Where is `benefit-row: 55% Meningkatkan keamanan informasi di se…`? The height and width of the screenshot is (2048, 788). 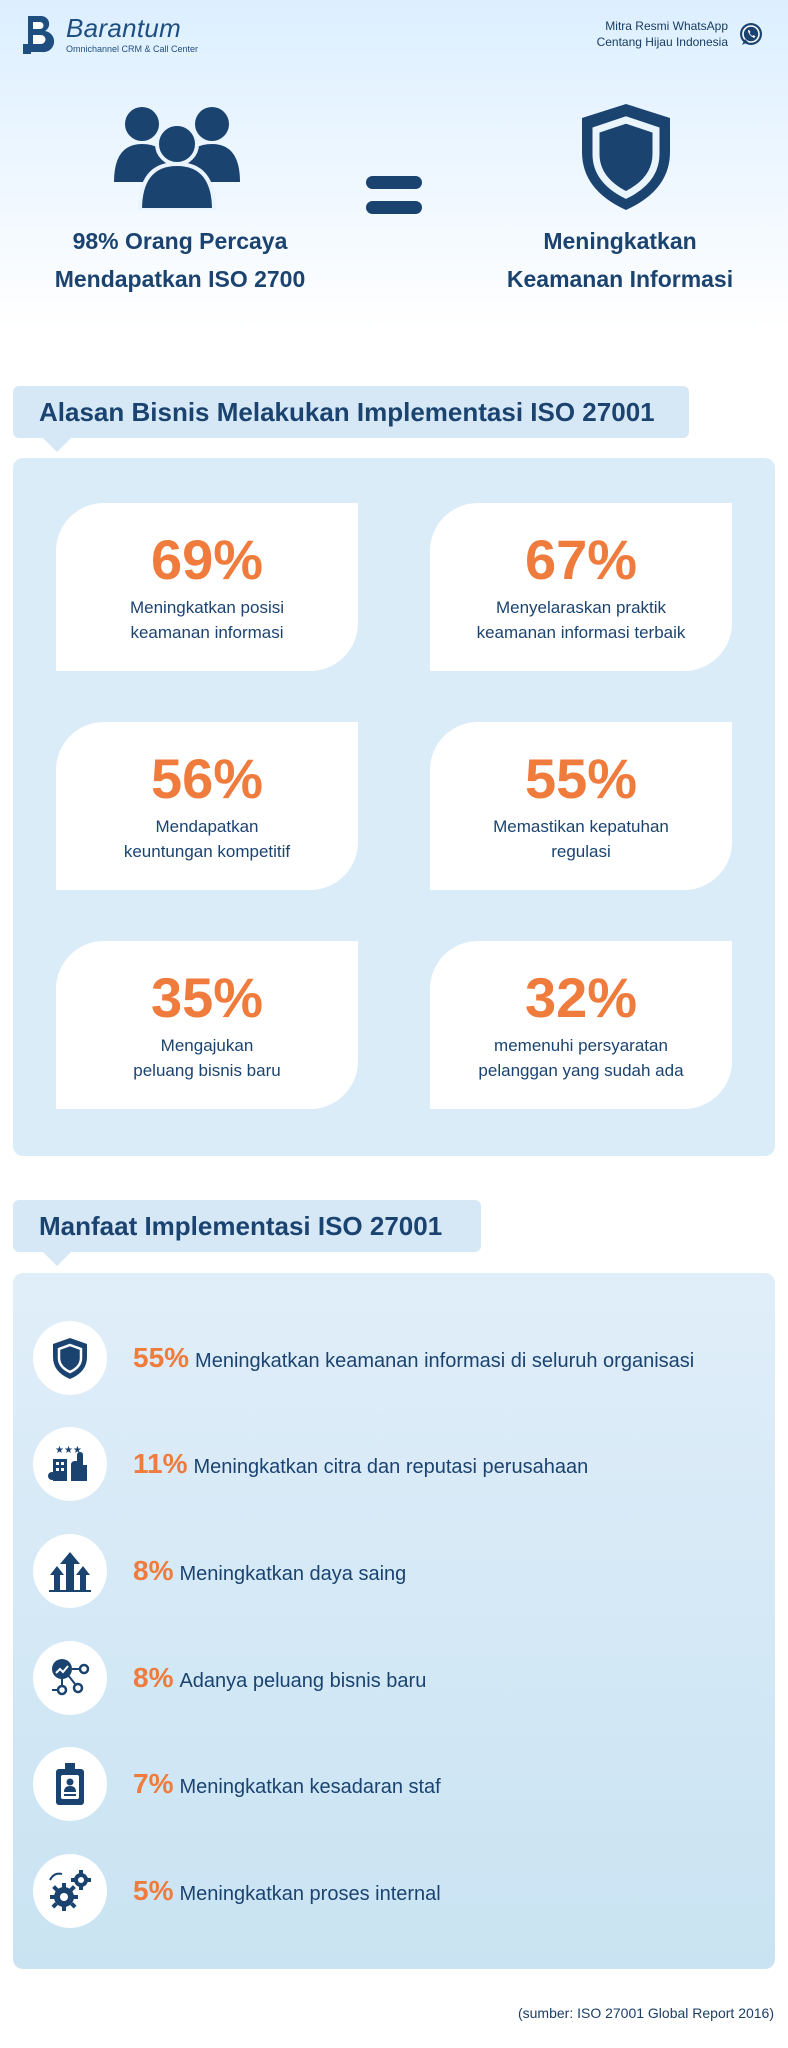
benefit-row: 55% Meningkatkan keamanan informasi di se… is located at coordinates (403, 1358).